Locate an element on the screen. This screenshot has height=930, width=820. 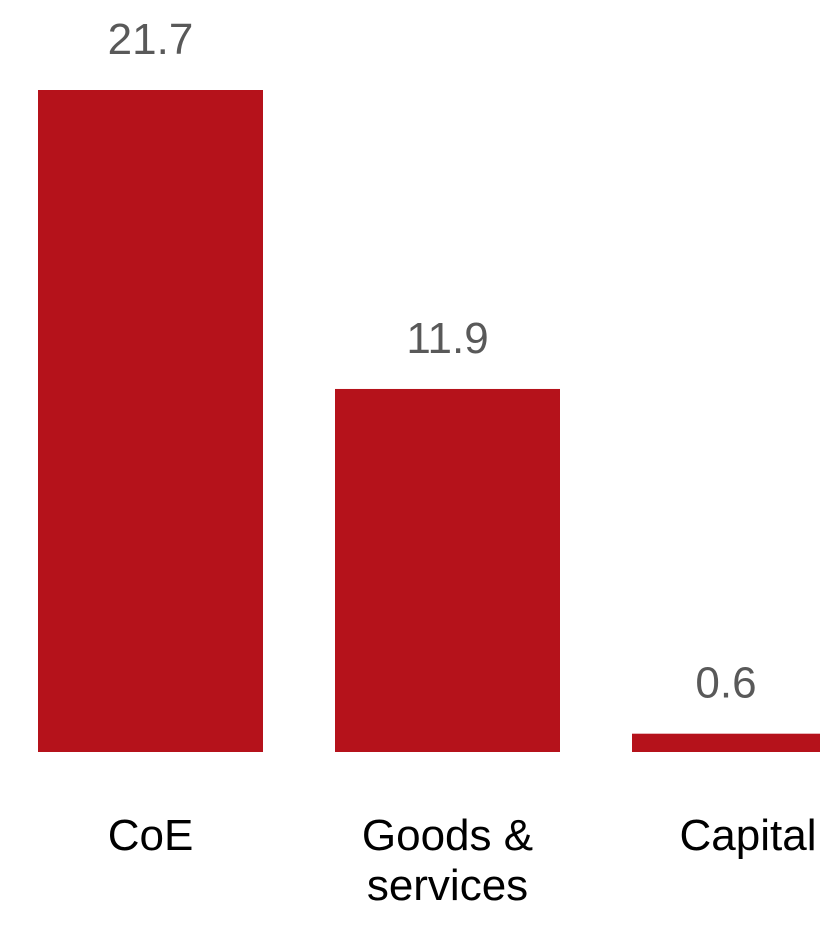
category-label-0-line-0: CoE is located at coordinates (151, 835).